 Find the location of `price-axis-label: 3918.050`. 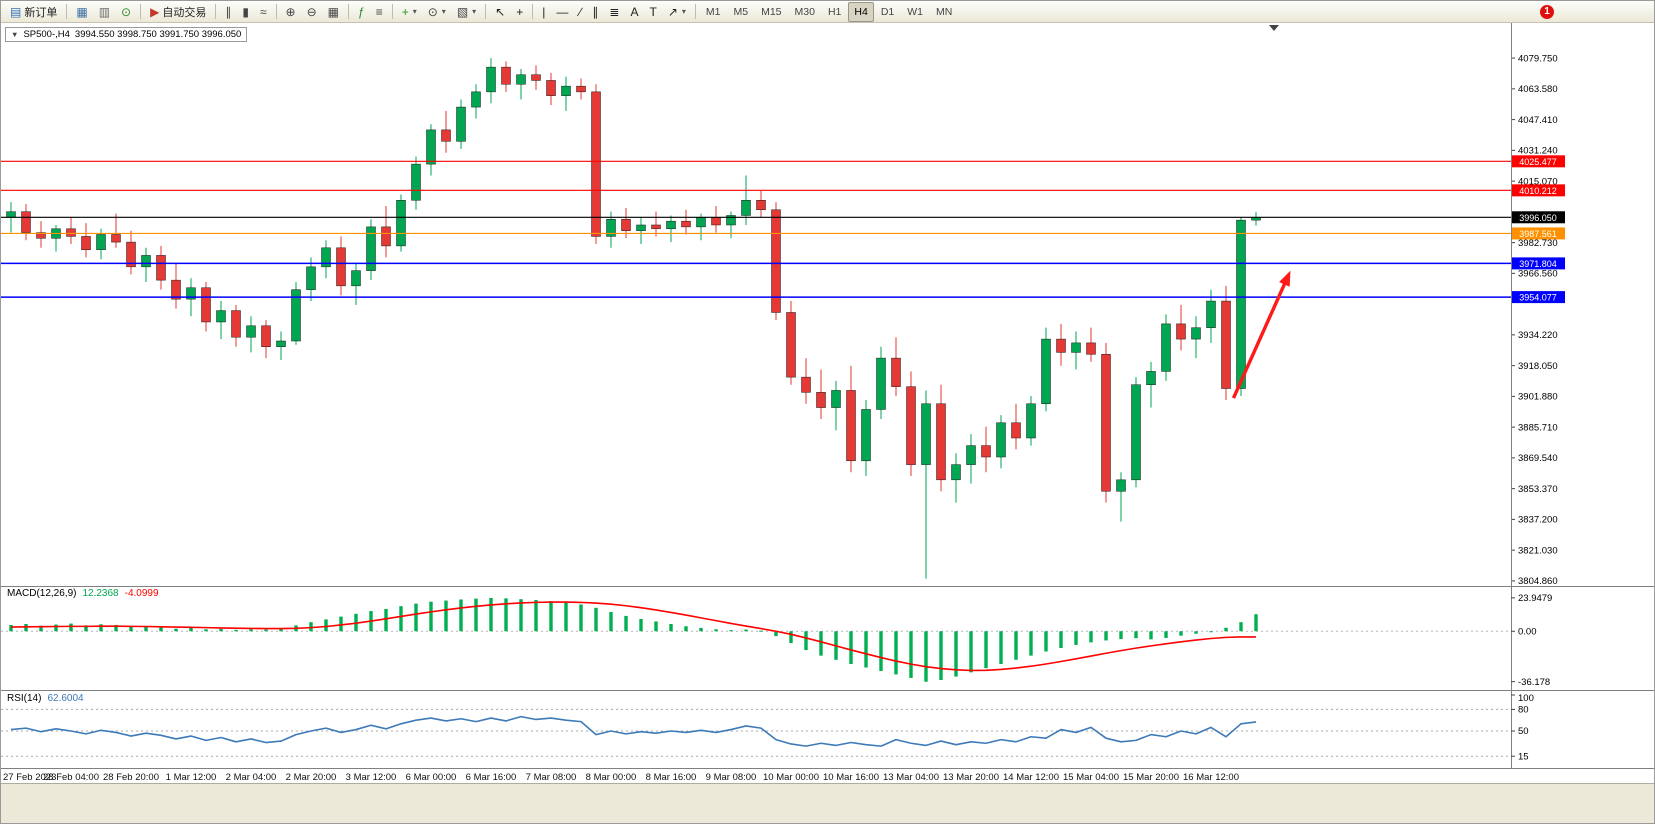

price-axis-label: 3918.050 is located at coordinates (1538, 366).